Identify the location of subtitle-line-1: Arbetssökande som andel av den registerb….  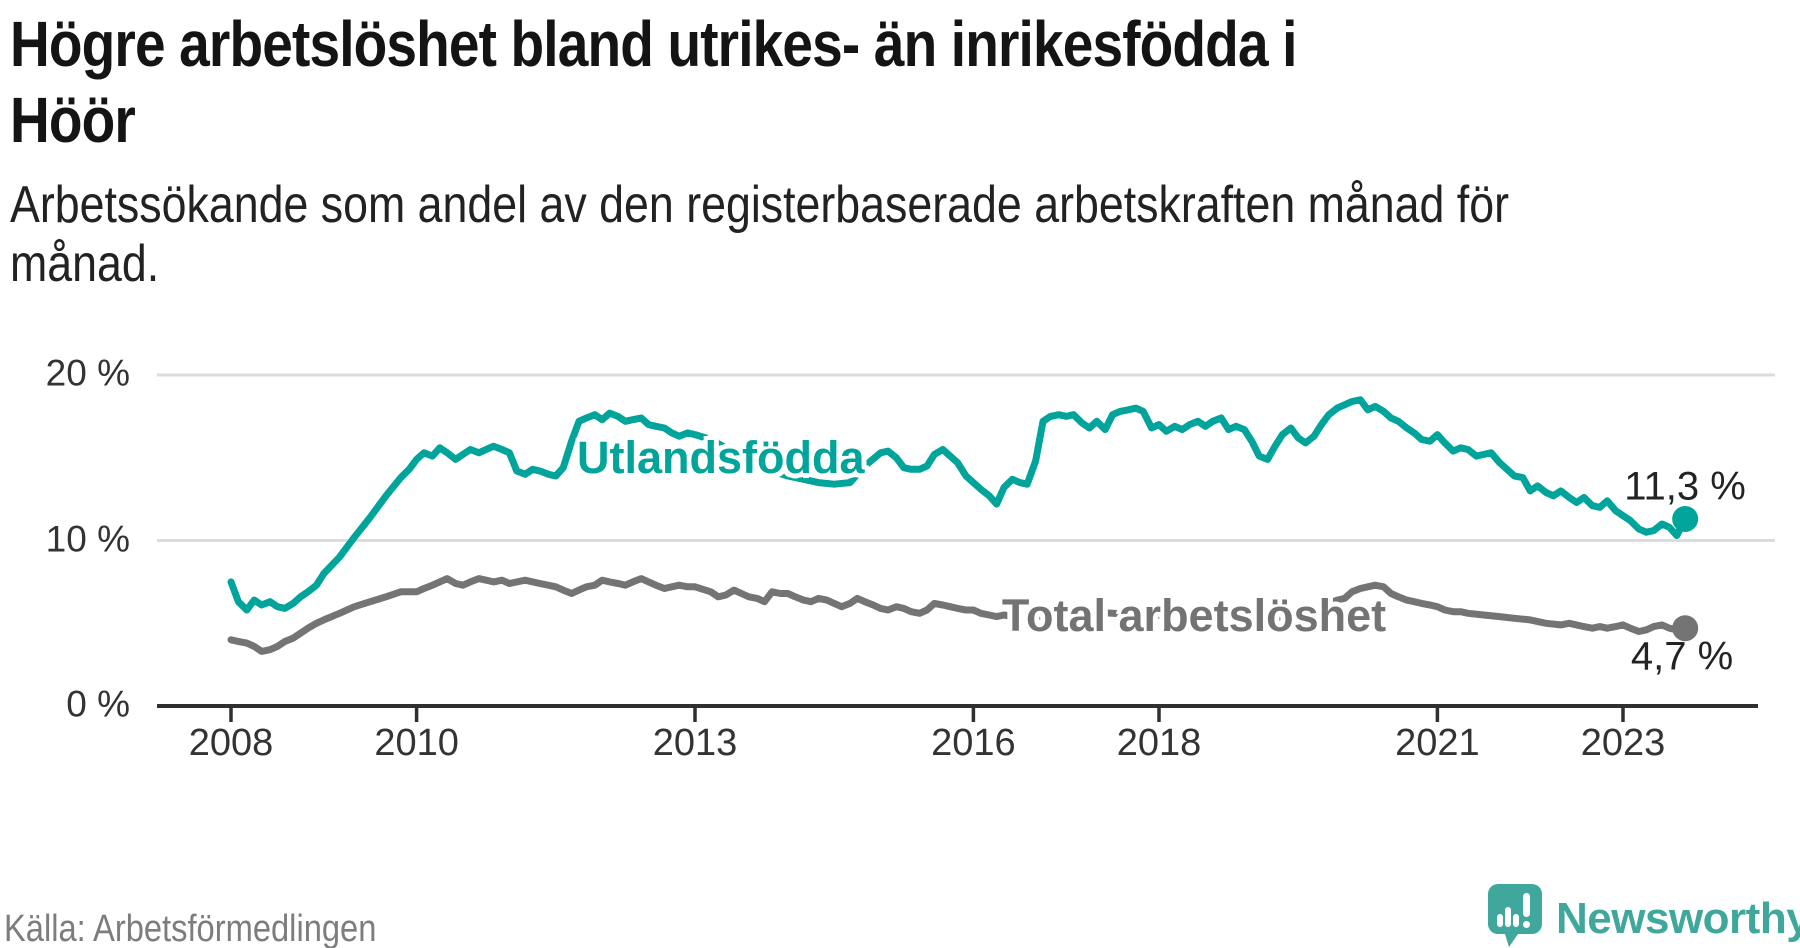
(759, 205).